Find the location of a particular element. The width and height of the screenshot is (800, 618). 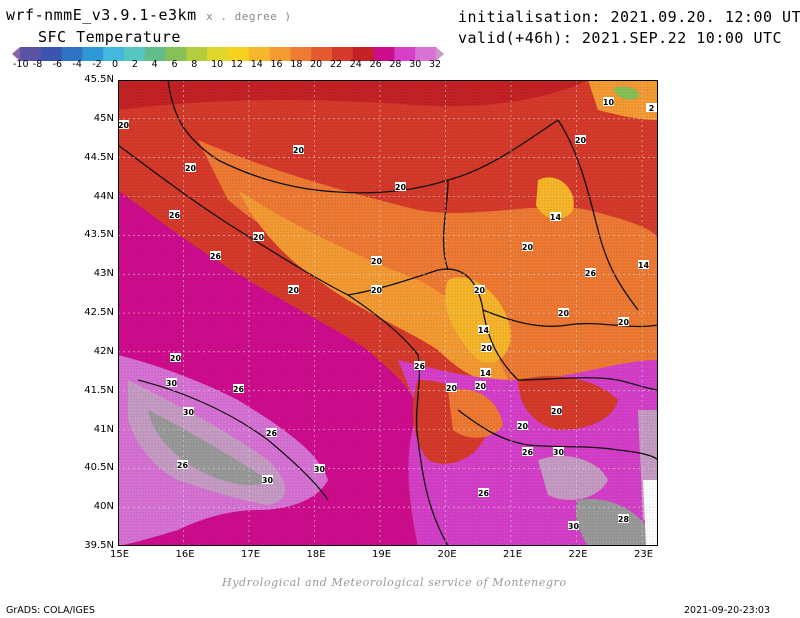

colorbar-label: 30 is located at coordinates (415, 64).